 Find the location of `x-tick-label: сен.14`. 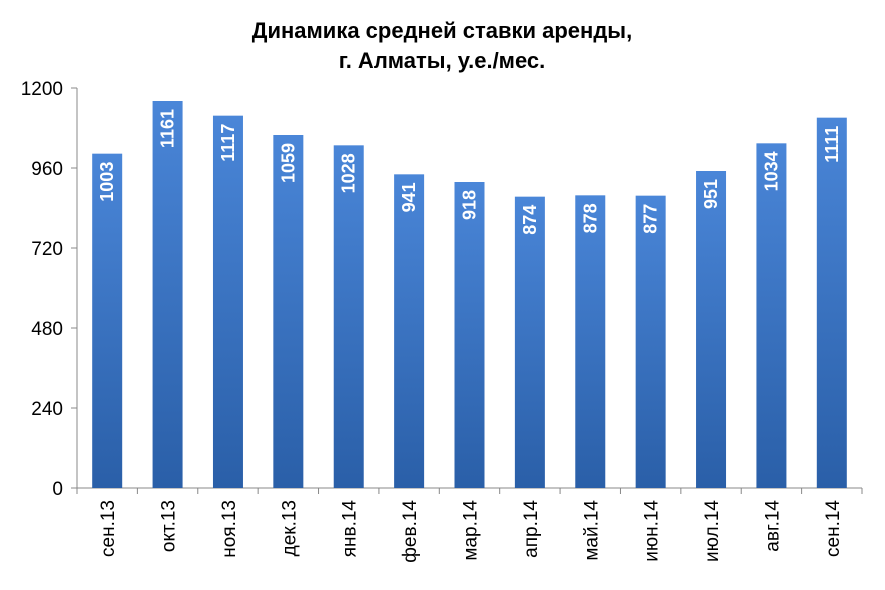

x-tick-label: сен.14 is located at coordinates (833, 528).